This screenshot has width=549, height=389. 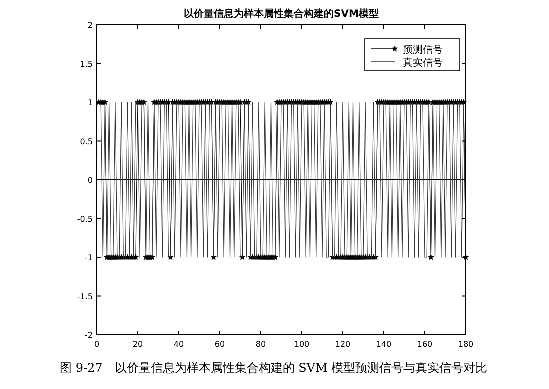 I want to click on x-tick-label: 180, so click(x=466, y=344).